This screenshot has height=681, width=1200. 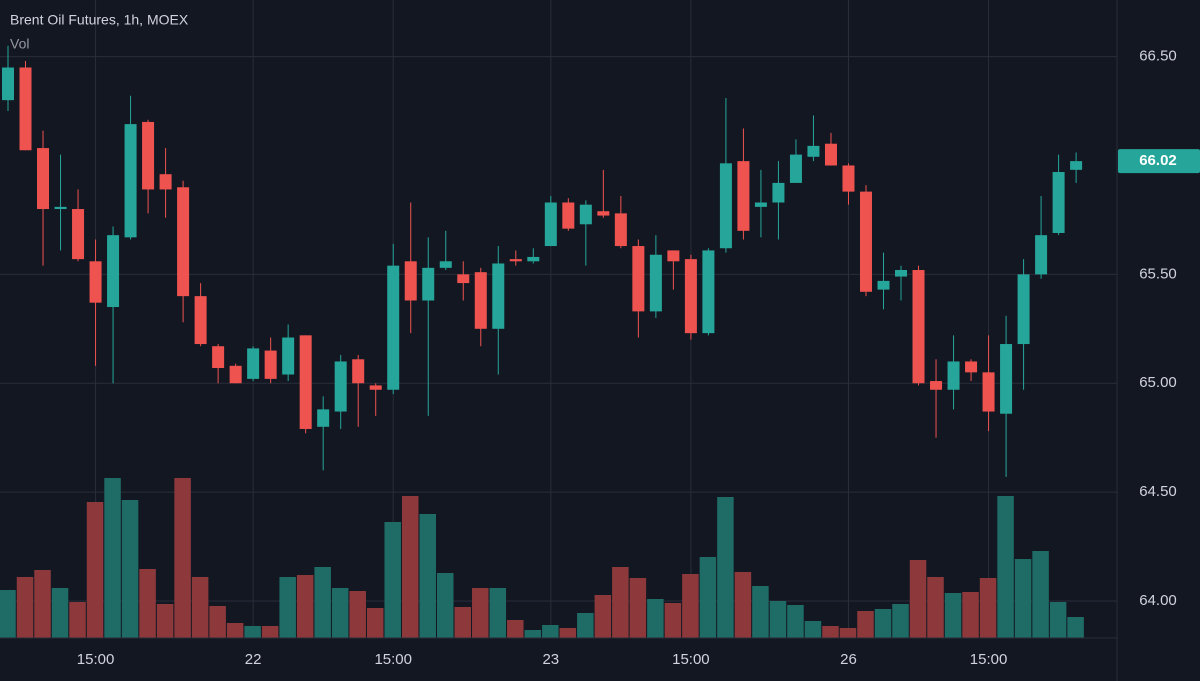 What do you see at coordinates (1158, 491) in the screenshot?
I see `y-tick-label: 64.50` at bounding box center [1158, 491].